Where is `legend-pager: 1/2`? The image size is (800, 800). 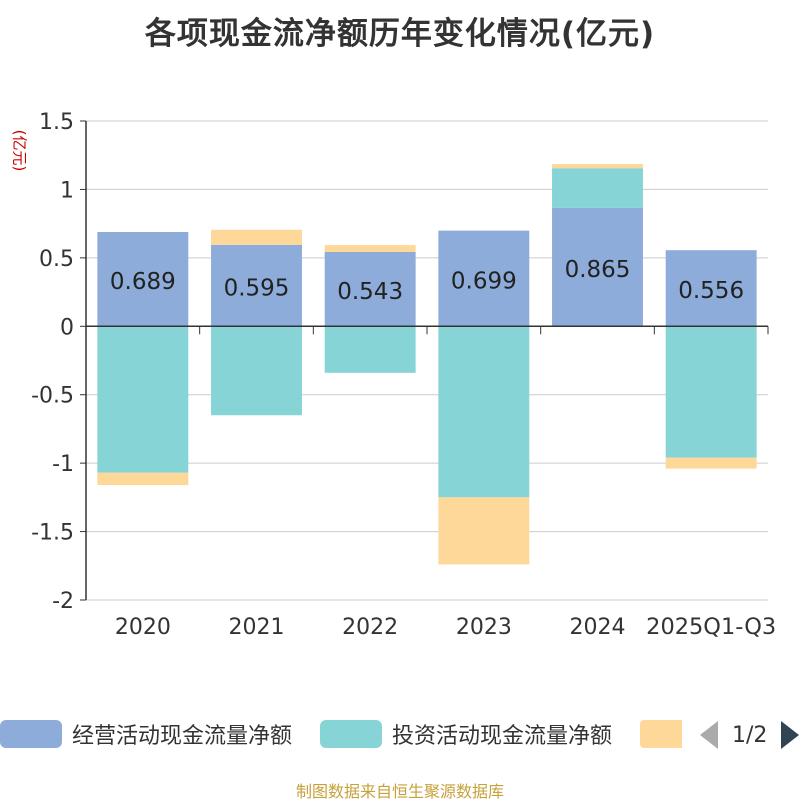
legend-pager: 1/2 is located at coordinates (750, 735).